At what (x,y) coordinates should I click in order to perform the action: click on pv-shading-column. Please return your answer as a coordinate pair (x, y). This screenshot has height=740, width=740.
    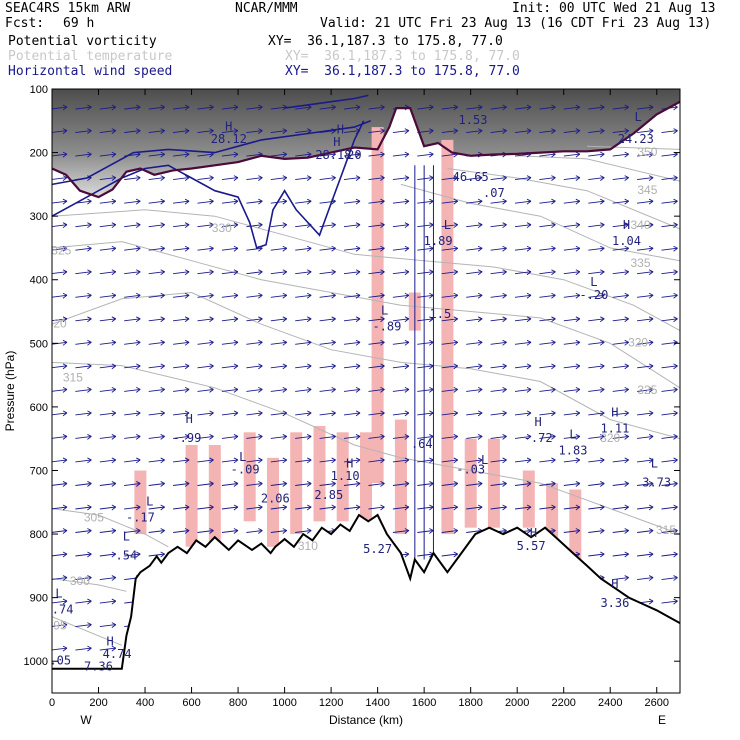
    Looking at the image, I should click on (447, 337).